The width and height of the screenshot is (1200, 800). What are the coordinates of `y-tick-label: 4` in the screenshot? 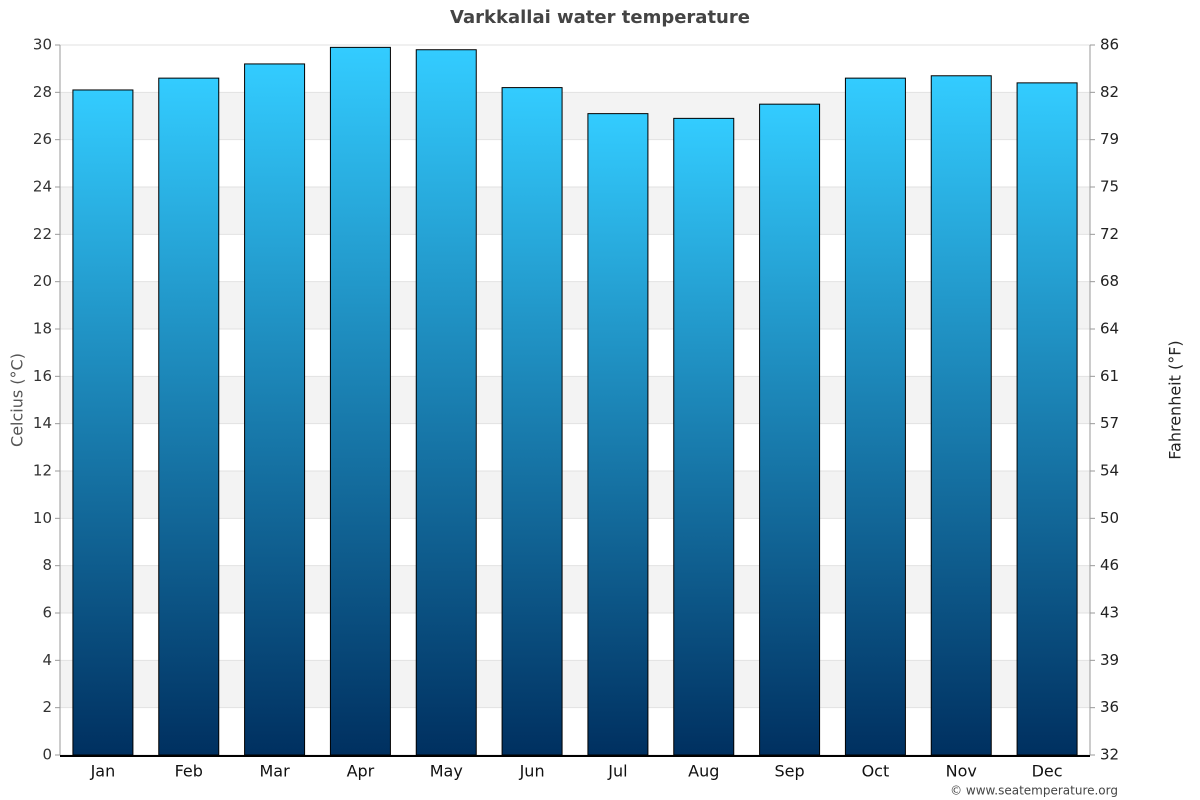 It's located at (47, 660).